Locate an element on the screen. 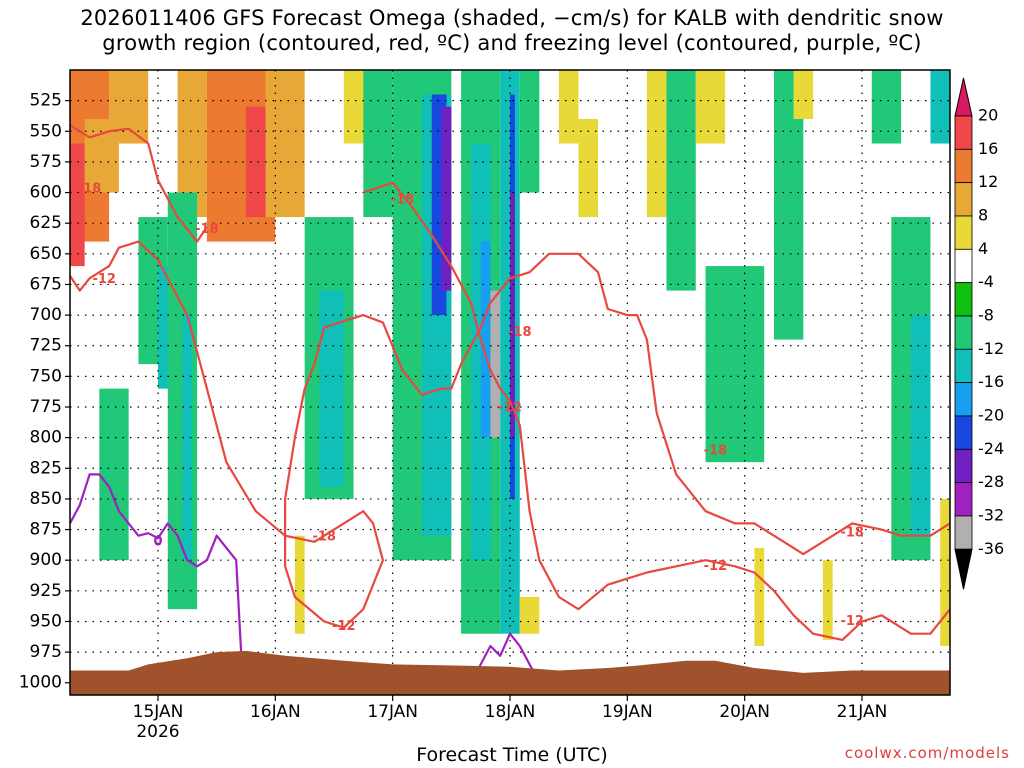 Image resolution: width=1024 pixels, height=768 pixels. freezing-level-label-0: 0 is located at coordinates (157, 541).